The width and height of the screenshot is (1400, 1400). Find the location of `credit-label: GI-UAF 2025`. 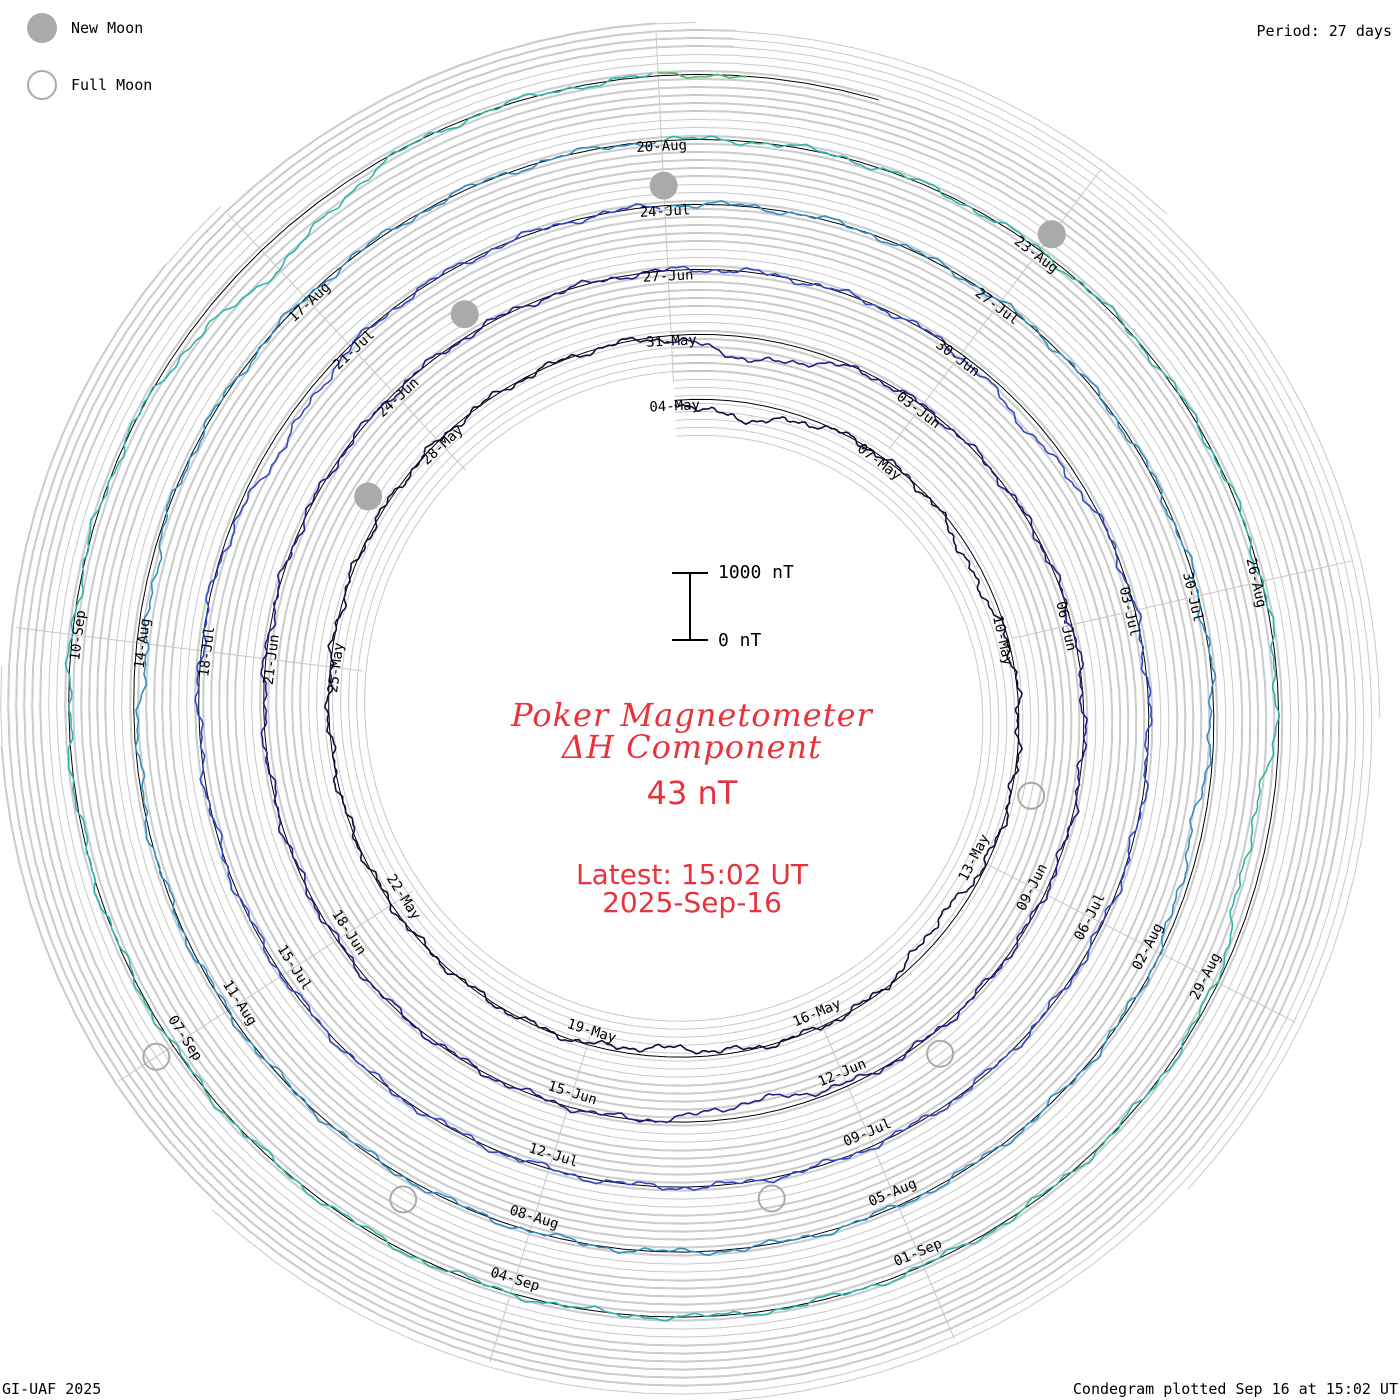

credit-label: GI-UAF 2025 is located at coordinates (52, 1389).